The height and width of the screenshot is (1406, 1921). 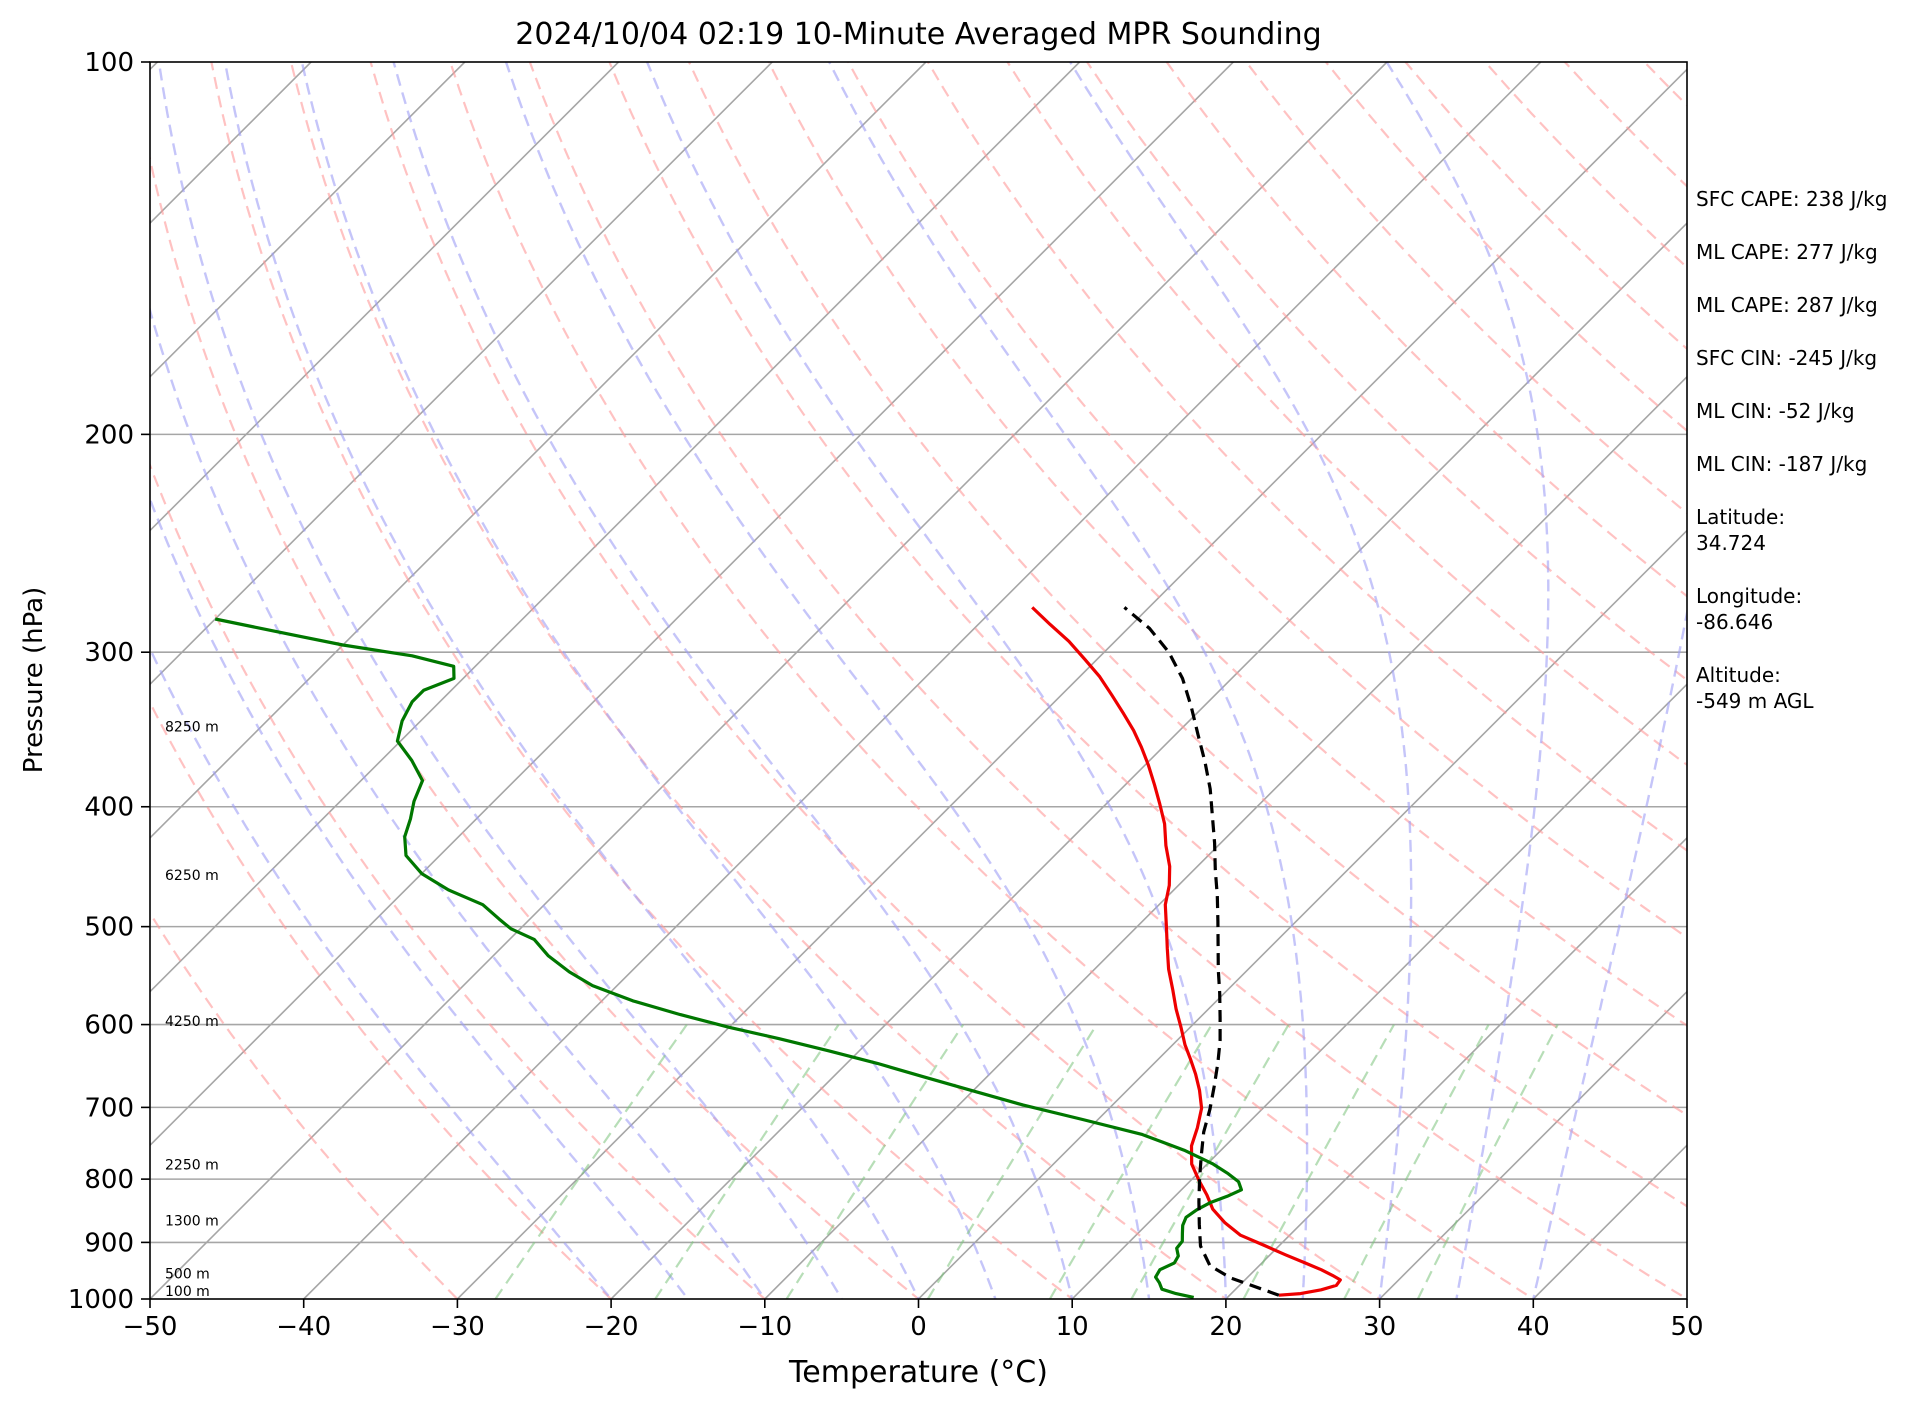 What do you see at coordinates (109, 808) in the screenshot?
I see `y-tick-label: 400` at bounding box center [109, 808].